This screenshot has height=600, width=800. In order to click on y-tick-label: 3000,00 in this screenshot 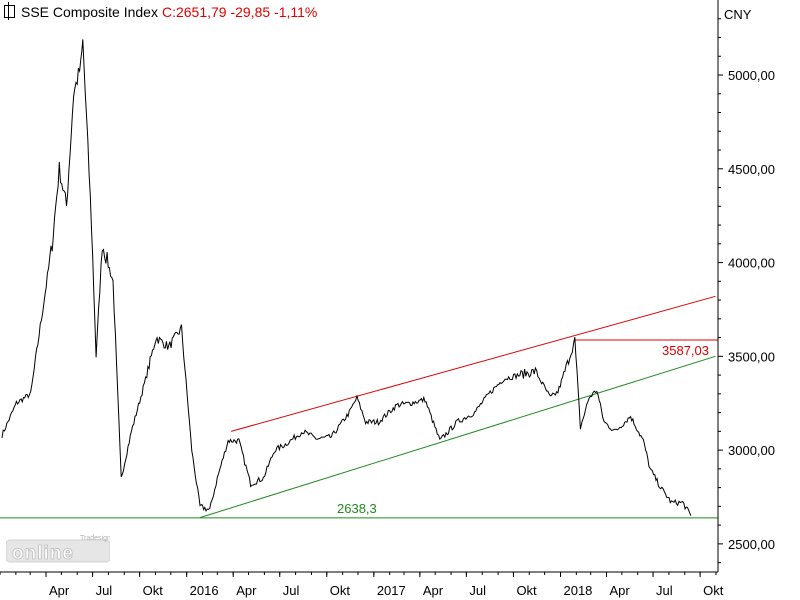, I will do `click(751, 450)`.